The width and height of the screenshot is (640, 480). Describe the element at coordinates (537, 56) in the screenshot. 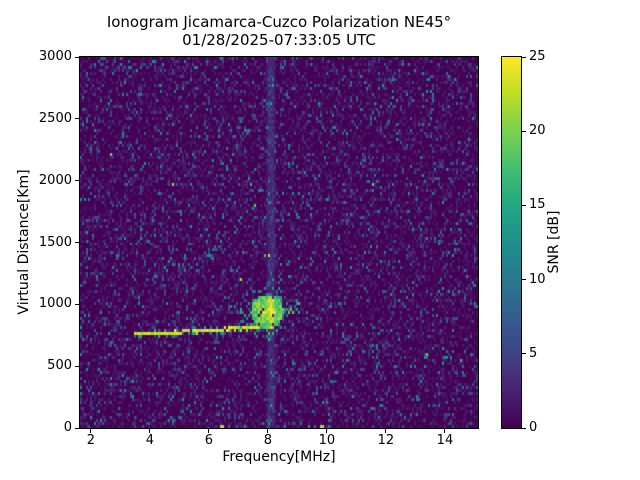

I see `colorbar-tick-label: 25` at that location.